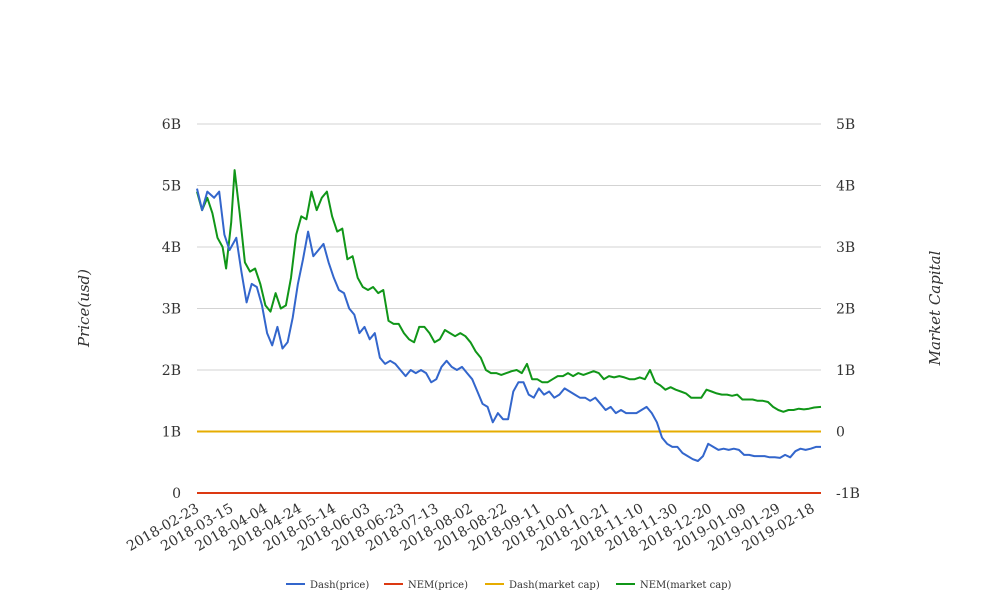 This screenshot has height=616, width=1008. What do you see at coordinates (554, 585) in the screenshot?
I see `legend-label-dash-market-cap: Dash(market cap)` at bounding box center [554, 585].